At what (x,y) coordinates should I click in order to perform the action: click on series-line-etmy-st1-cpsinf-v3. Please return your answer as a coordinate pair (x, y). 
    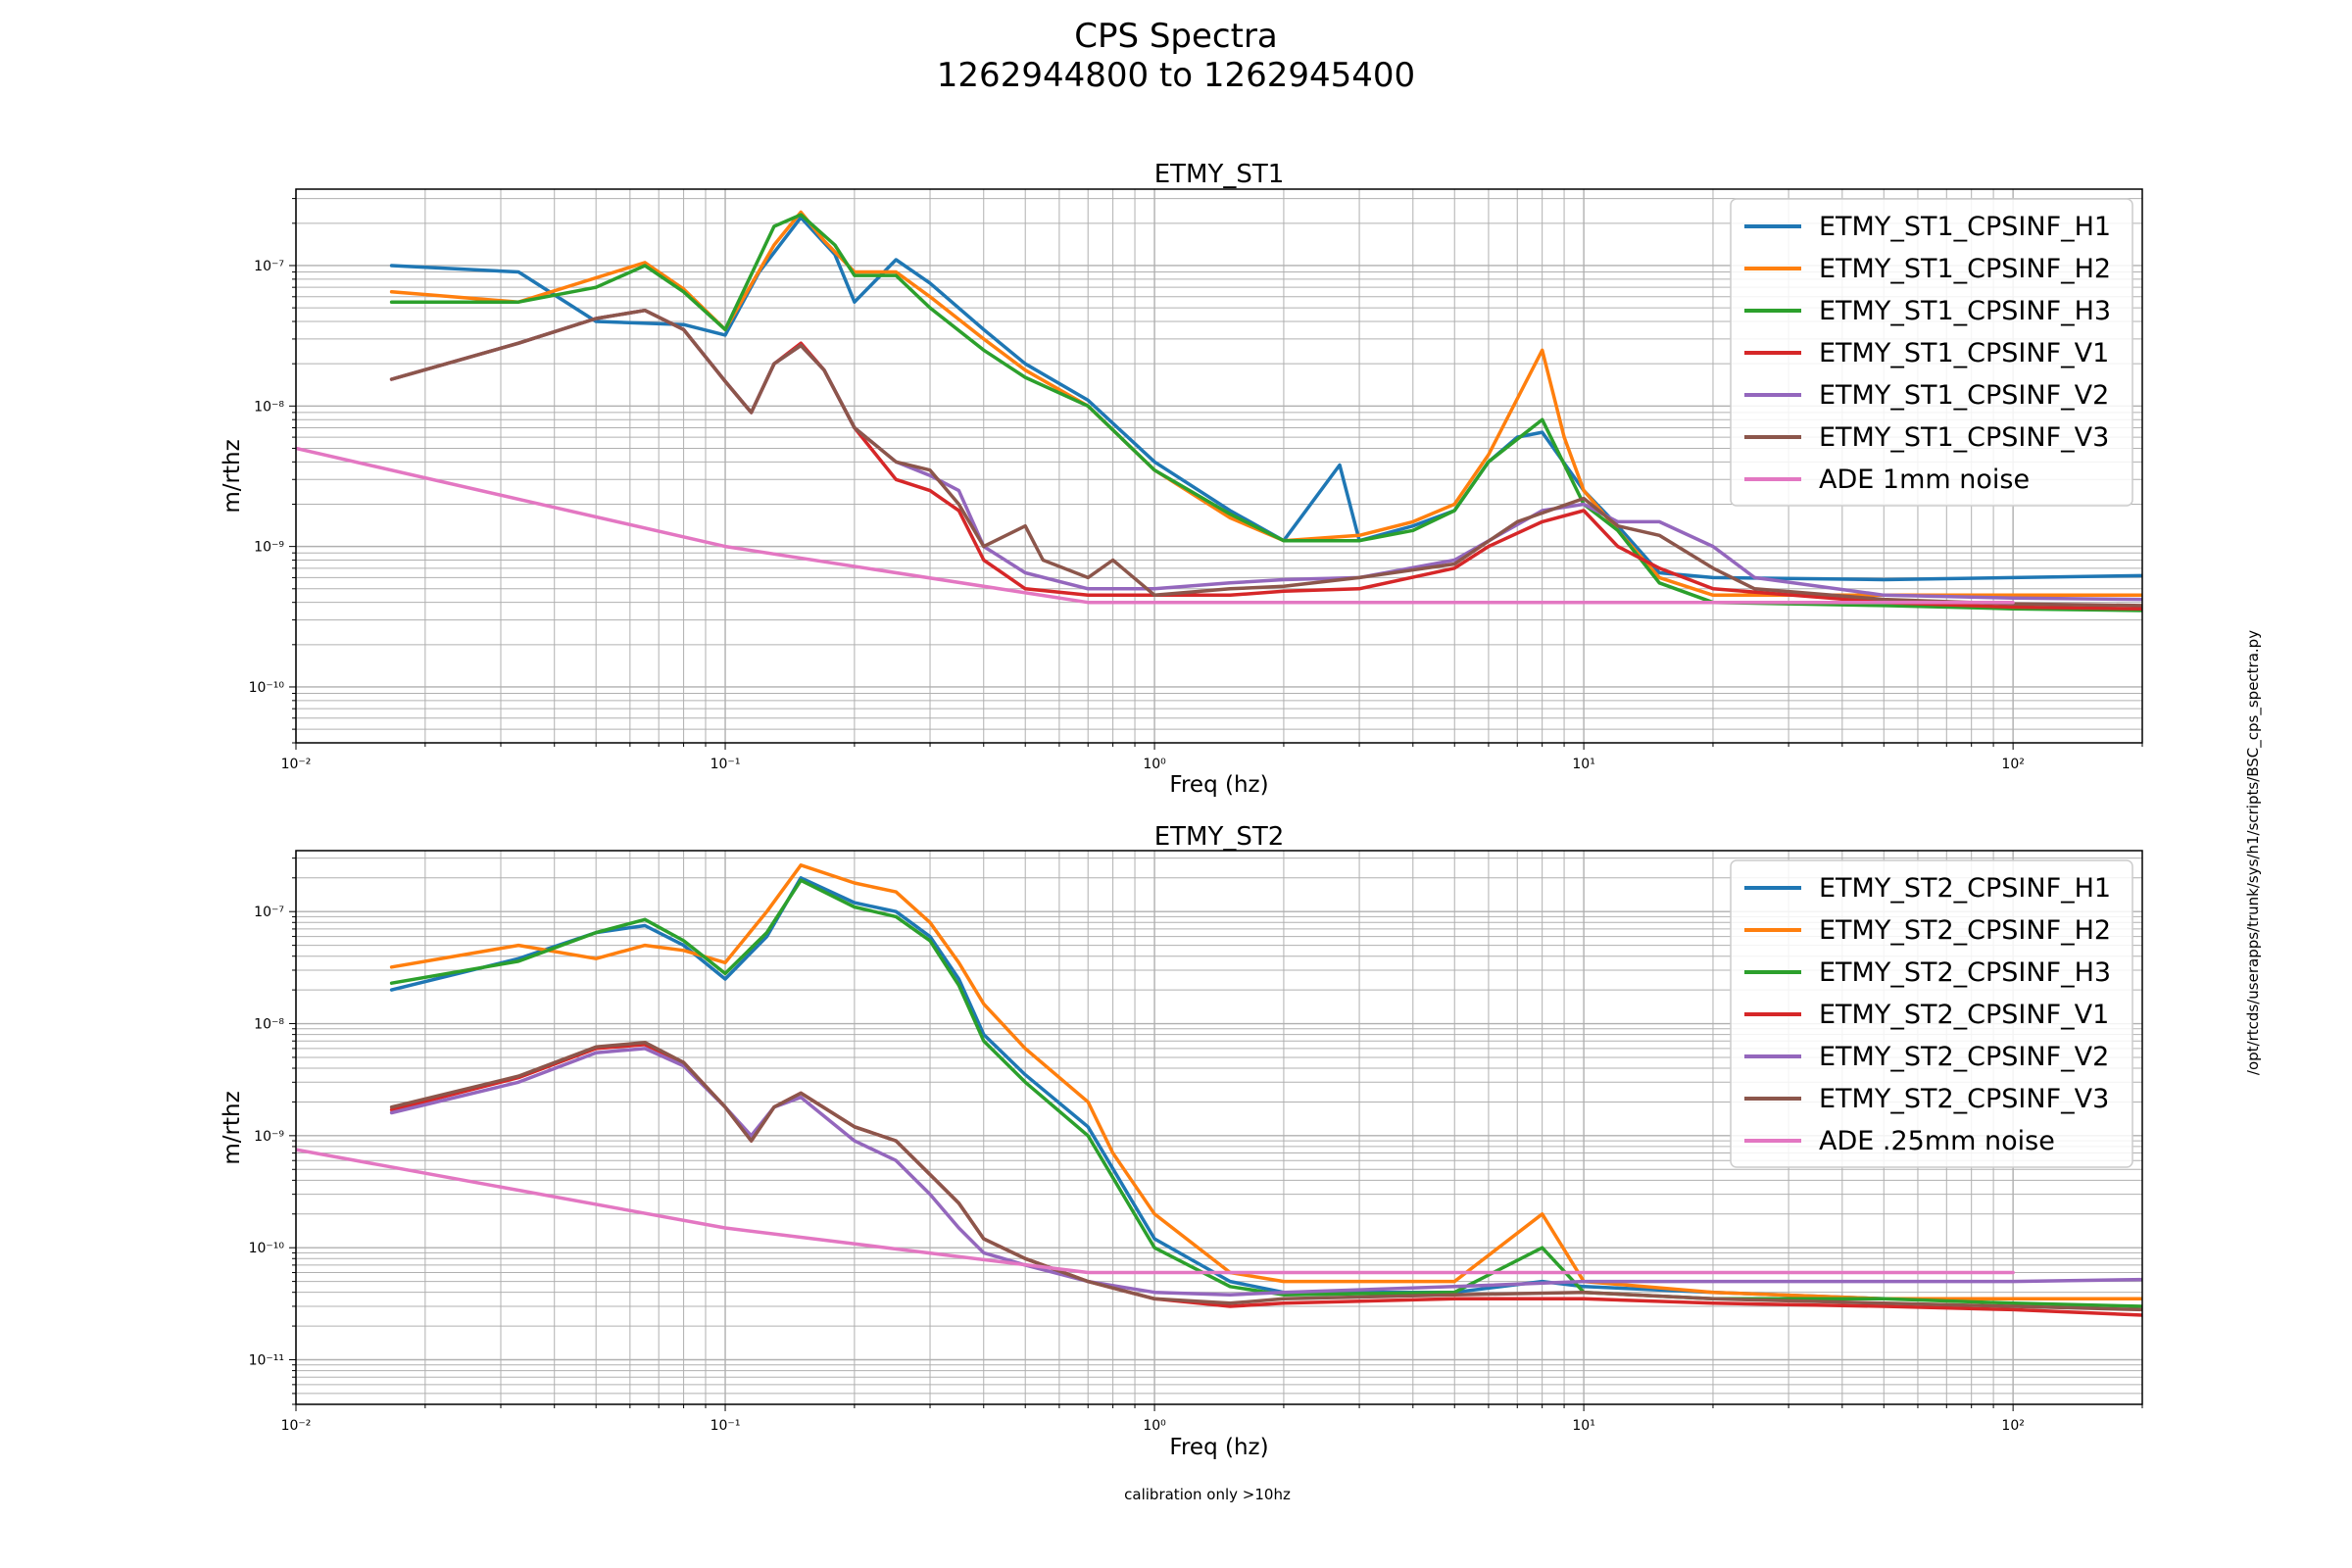
    Looking at the image, I should click on (1265, 458).